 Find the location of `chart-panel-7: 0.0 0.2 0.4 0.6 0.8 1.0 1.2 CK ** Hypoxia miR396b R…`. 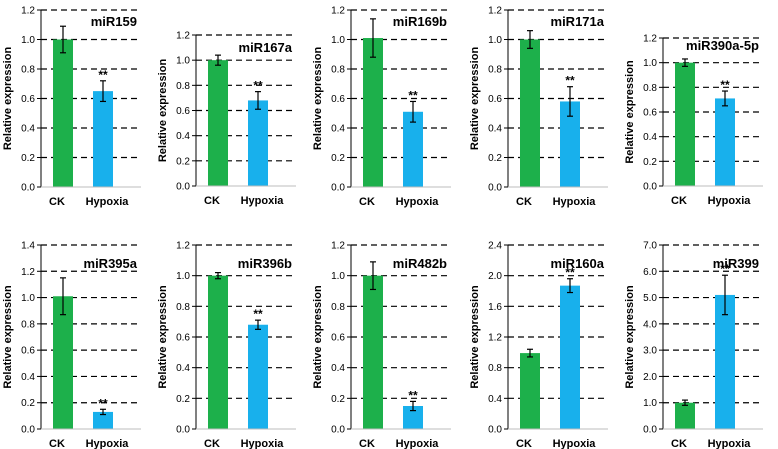

chart-panel-7: 0.0 0.2 0.4 0.6 0.8 1.0 1.2 CK ** Hypoxia miR396b R… is located at coordinates (226, 345).